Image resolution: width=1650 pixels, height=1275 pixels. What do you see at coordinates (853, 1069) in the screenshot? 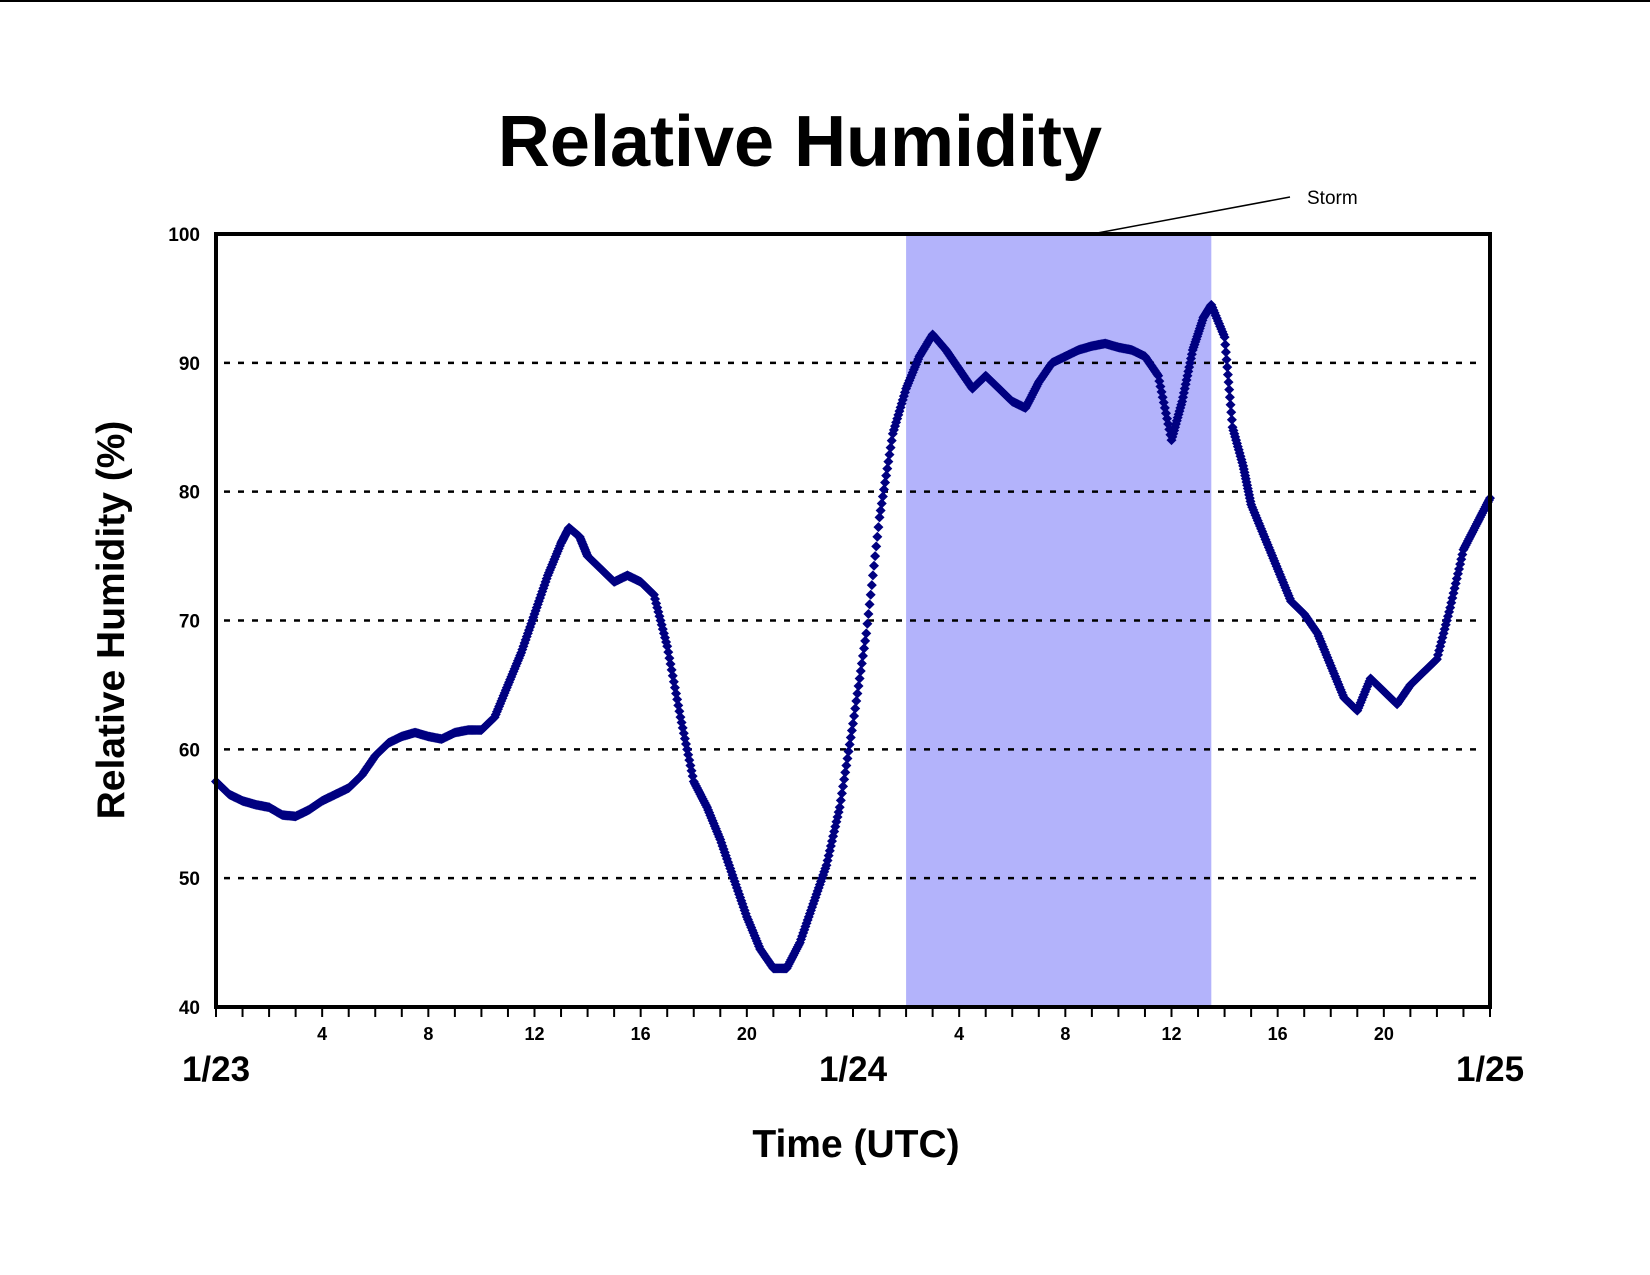
I see `date-label: 1/24` at bounding box center [853, 1069].